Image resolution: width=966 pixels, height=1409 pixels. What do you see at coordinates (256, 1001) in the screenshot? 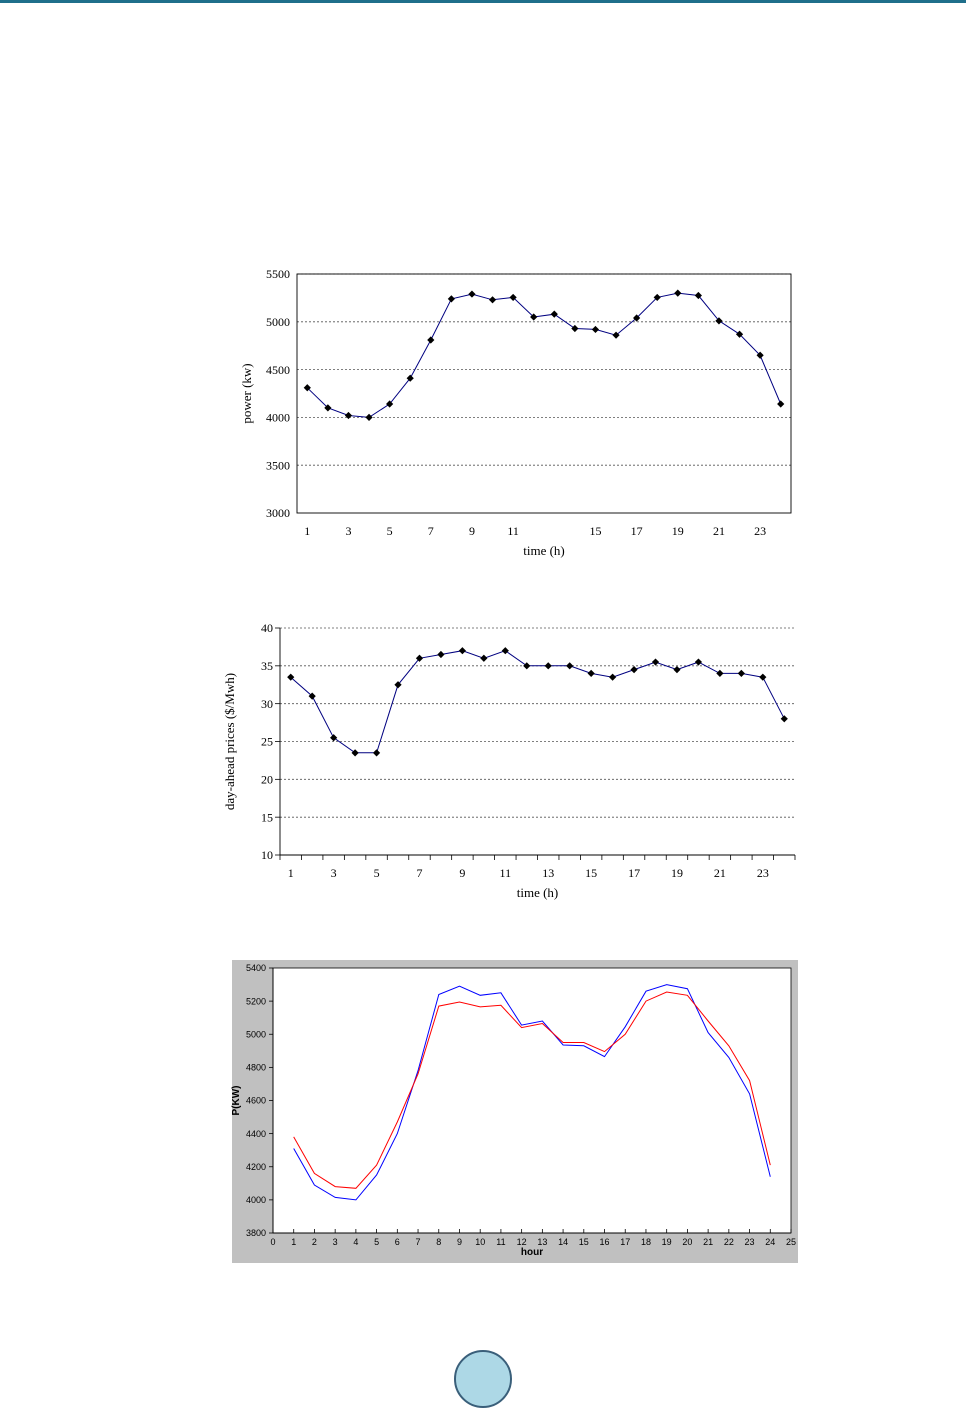
I see `y-tick-label: 5200` at bounding box center [256, 1001].